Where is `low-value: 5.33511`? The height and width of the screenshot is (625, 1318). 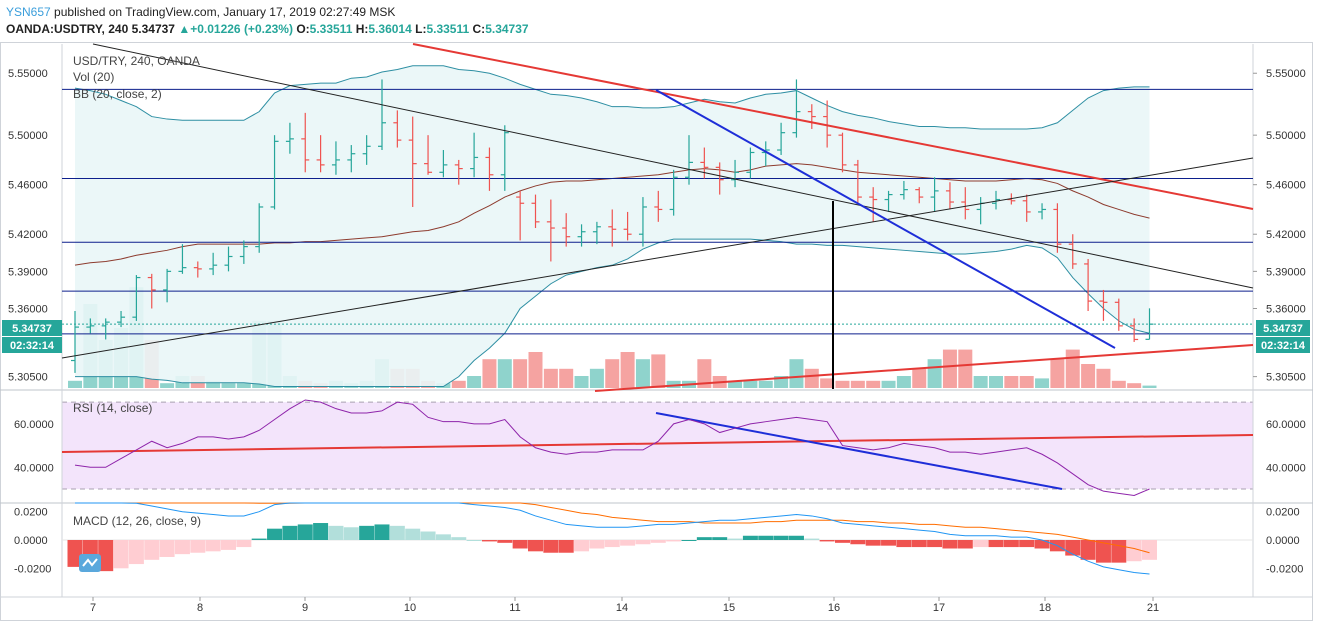 low-value: 5.33511 is located at coordinates (448, 29).